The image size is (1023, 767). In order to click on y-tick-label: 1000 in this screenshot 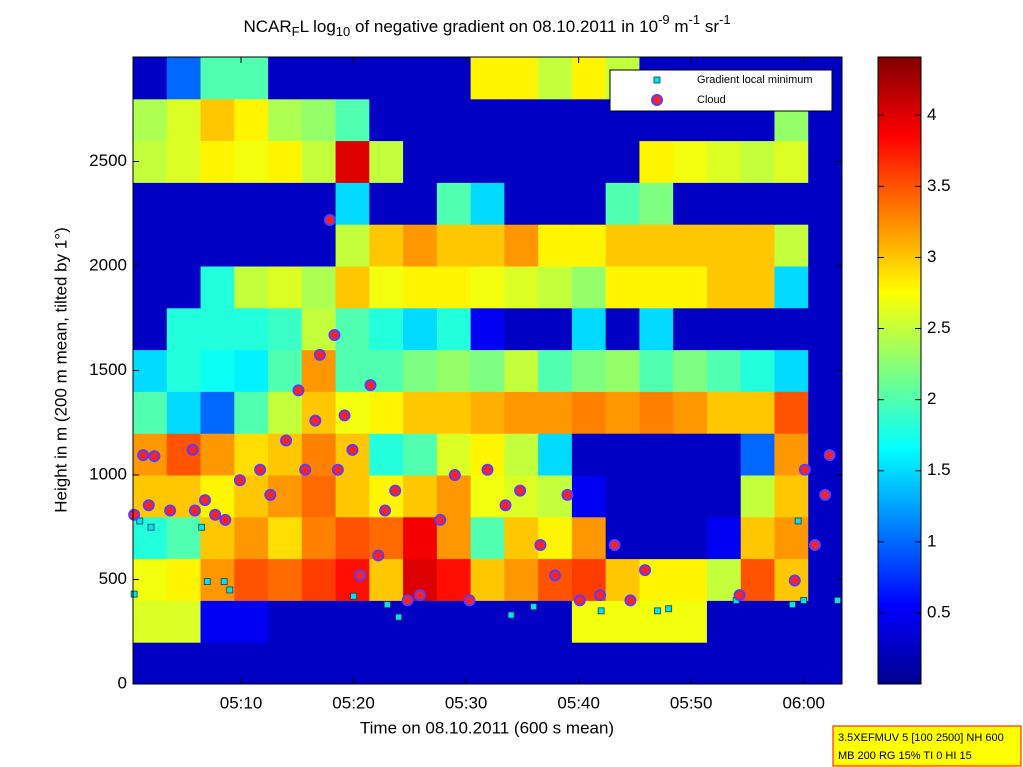, I will do `click(108, 473)`.